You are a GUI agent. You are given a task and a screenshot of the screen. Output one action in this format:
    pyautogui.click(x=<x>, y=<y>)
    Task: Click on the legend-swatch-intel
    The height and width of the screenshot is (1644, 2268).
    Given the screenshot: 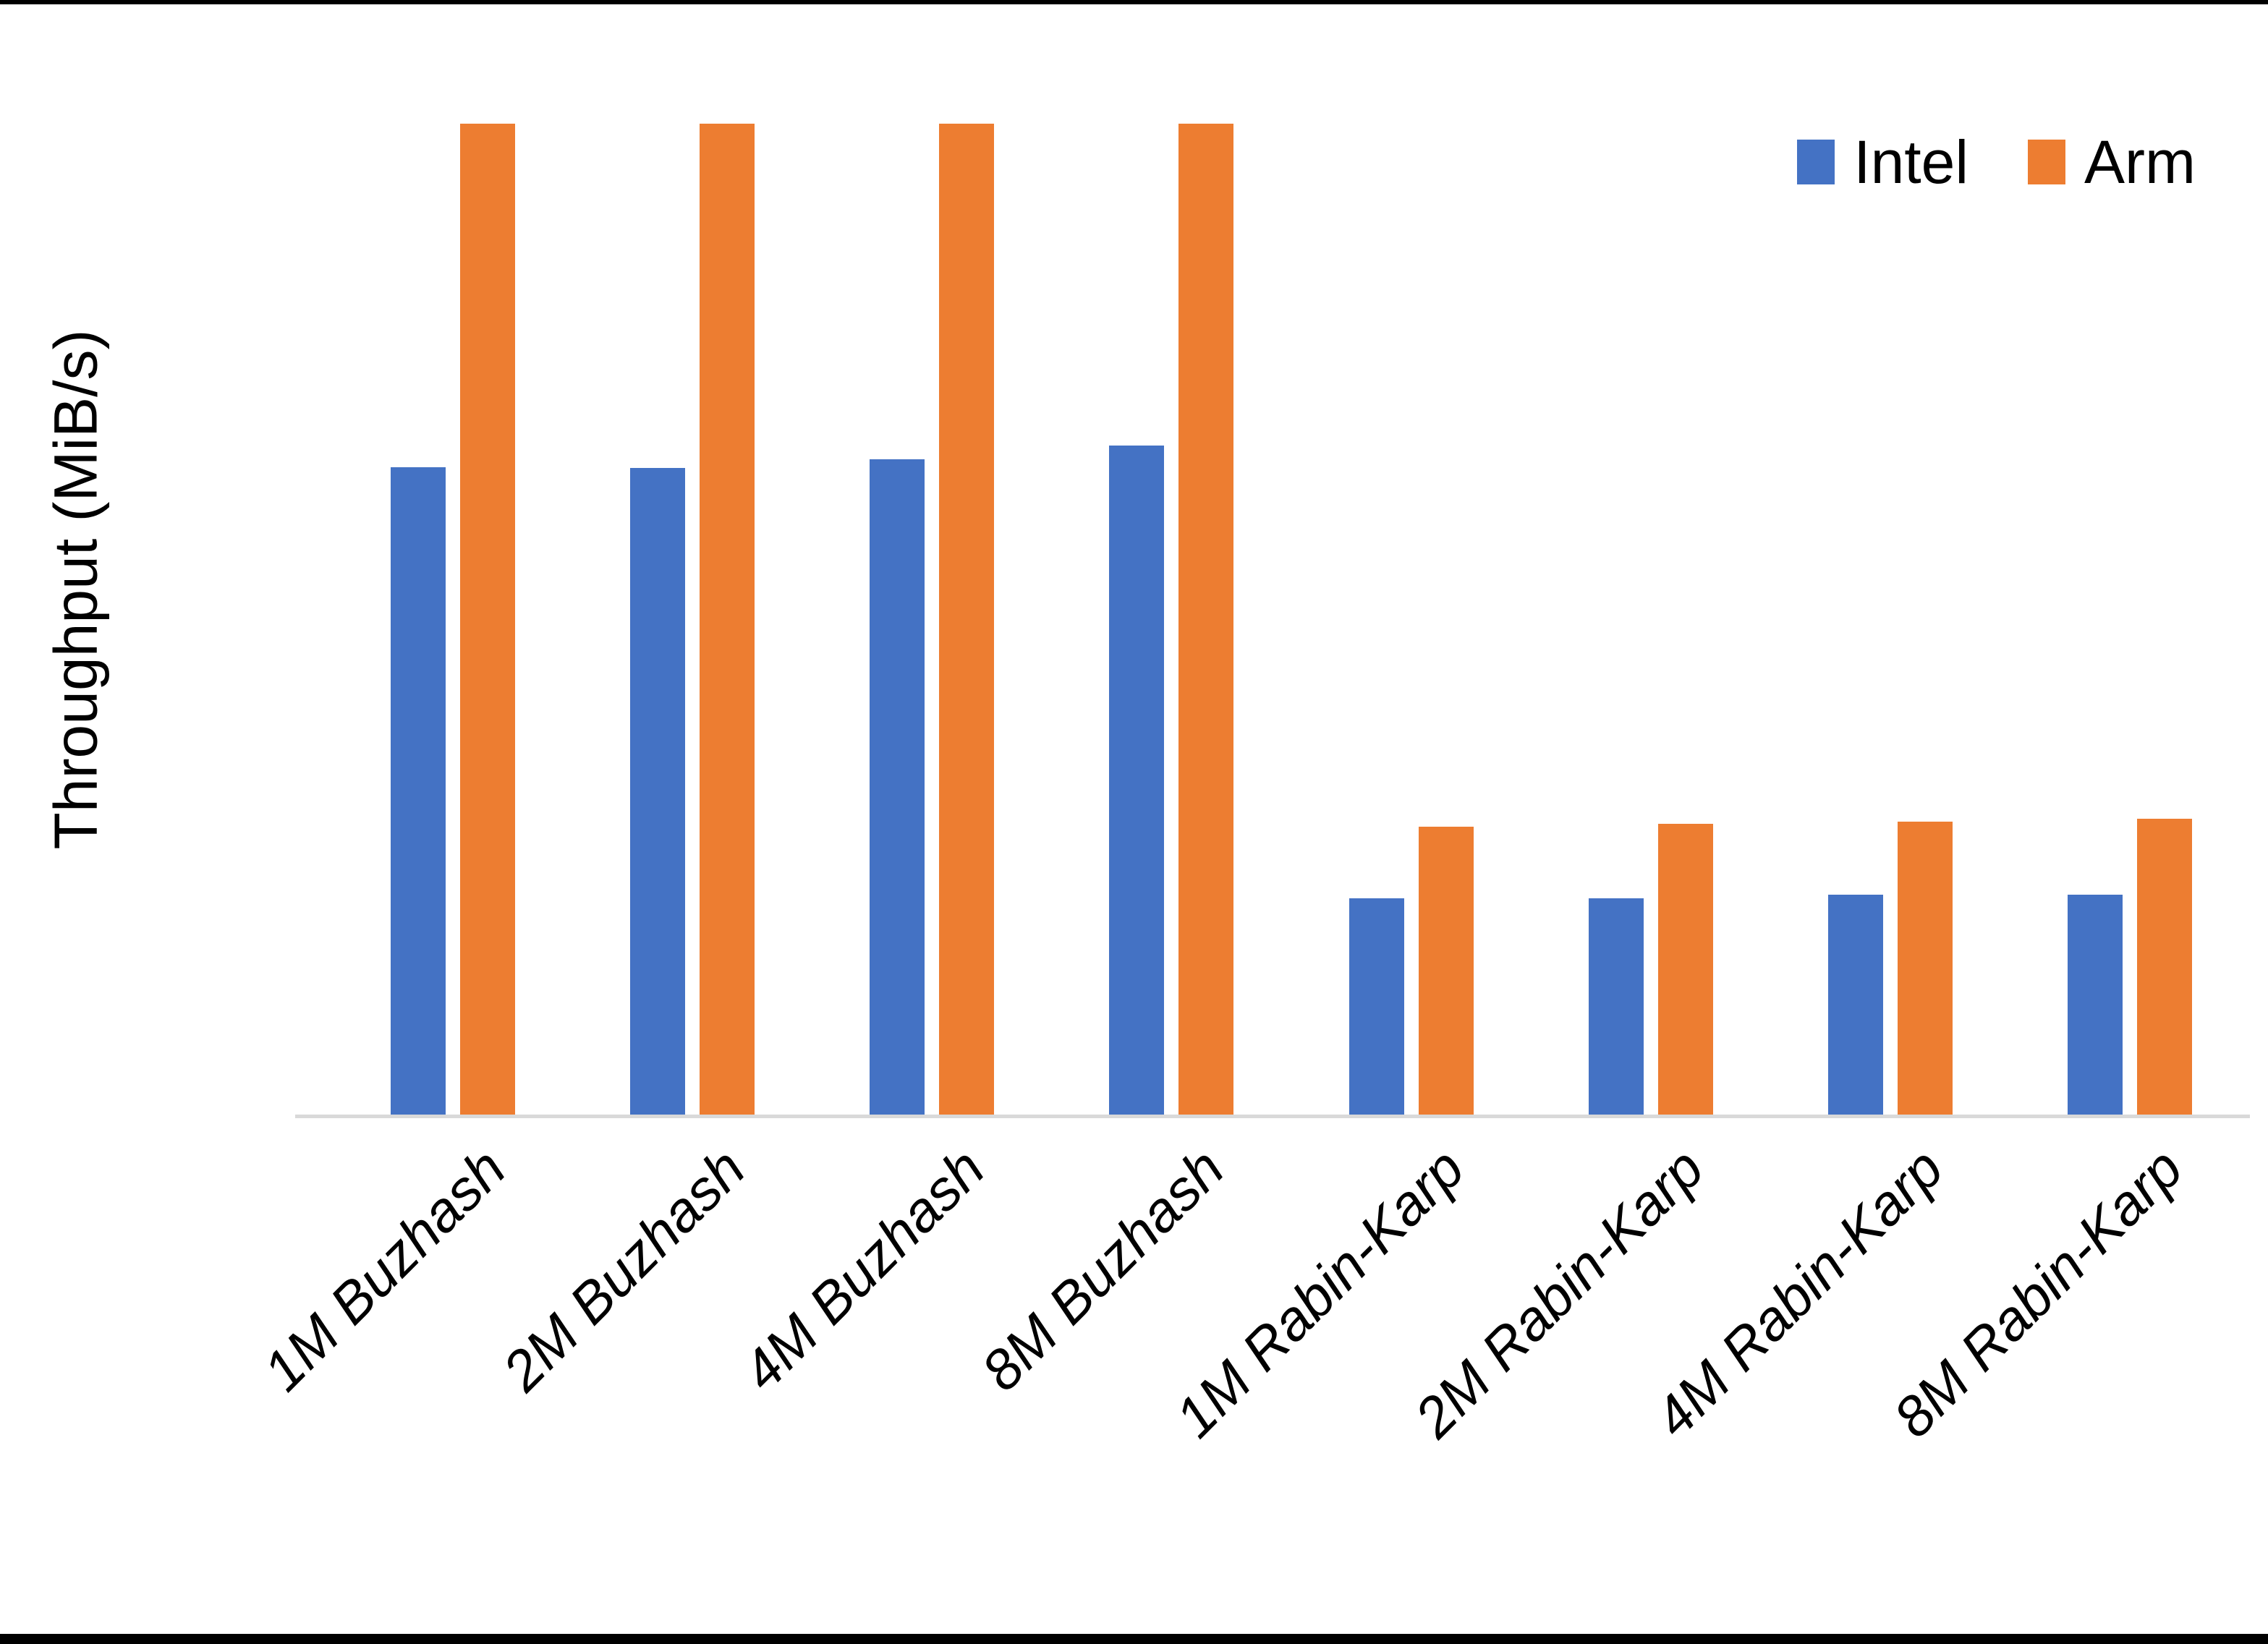 What is the action you would take?
    pyautogui.click(x=1816, y=162)
    